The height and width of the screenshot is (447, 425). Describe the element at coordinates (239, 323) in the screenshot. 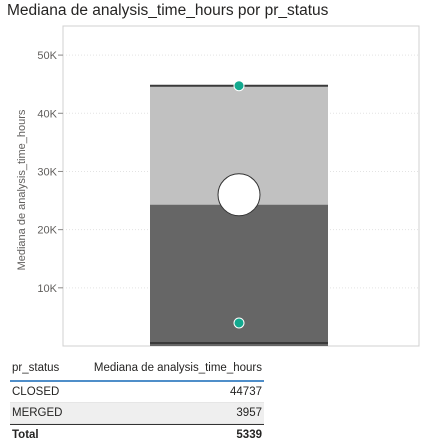

I see `data-point-merged` at that location.